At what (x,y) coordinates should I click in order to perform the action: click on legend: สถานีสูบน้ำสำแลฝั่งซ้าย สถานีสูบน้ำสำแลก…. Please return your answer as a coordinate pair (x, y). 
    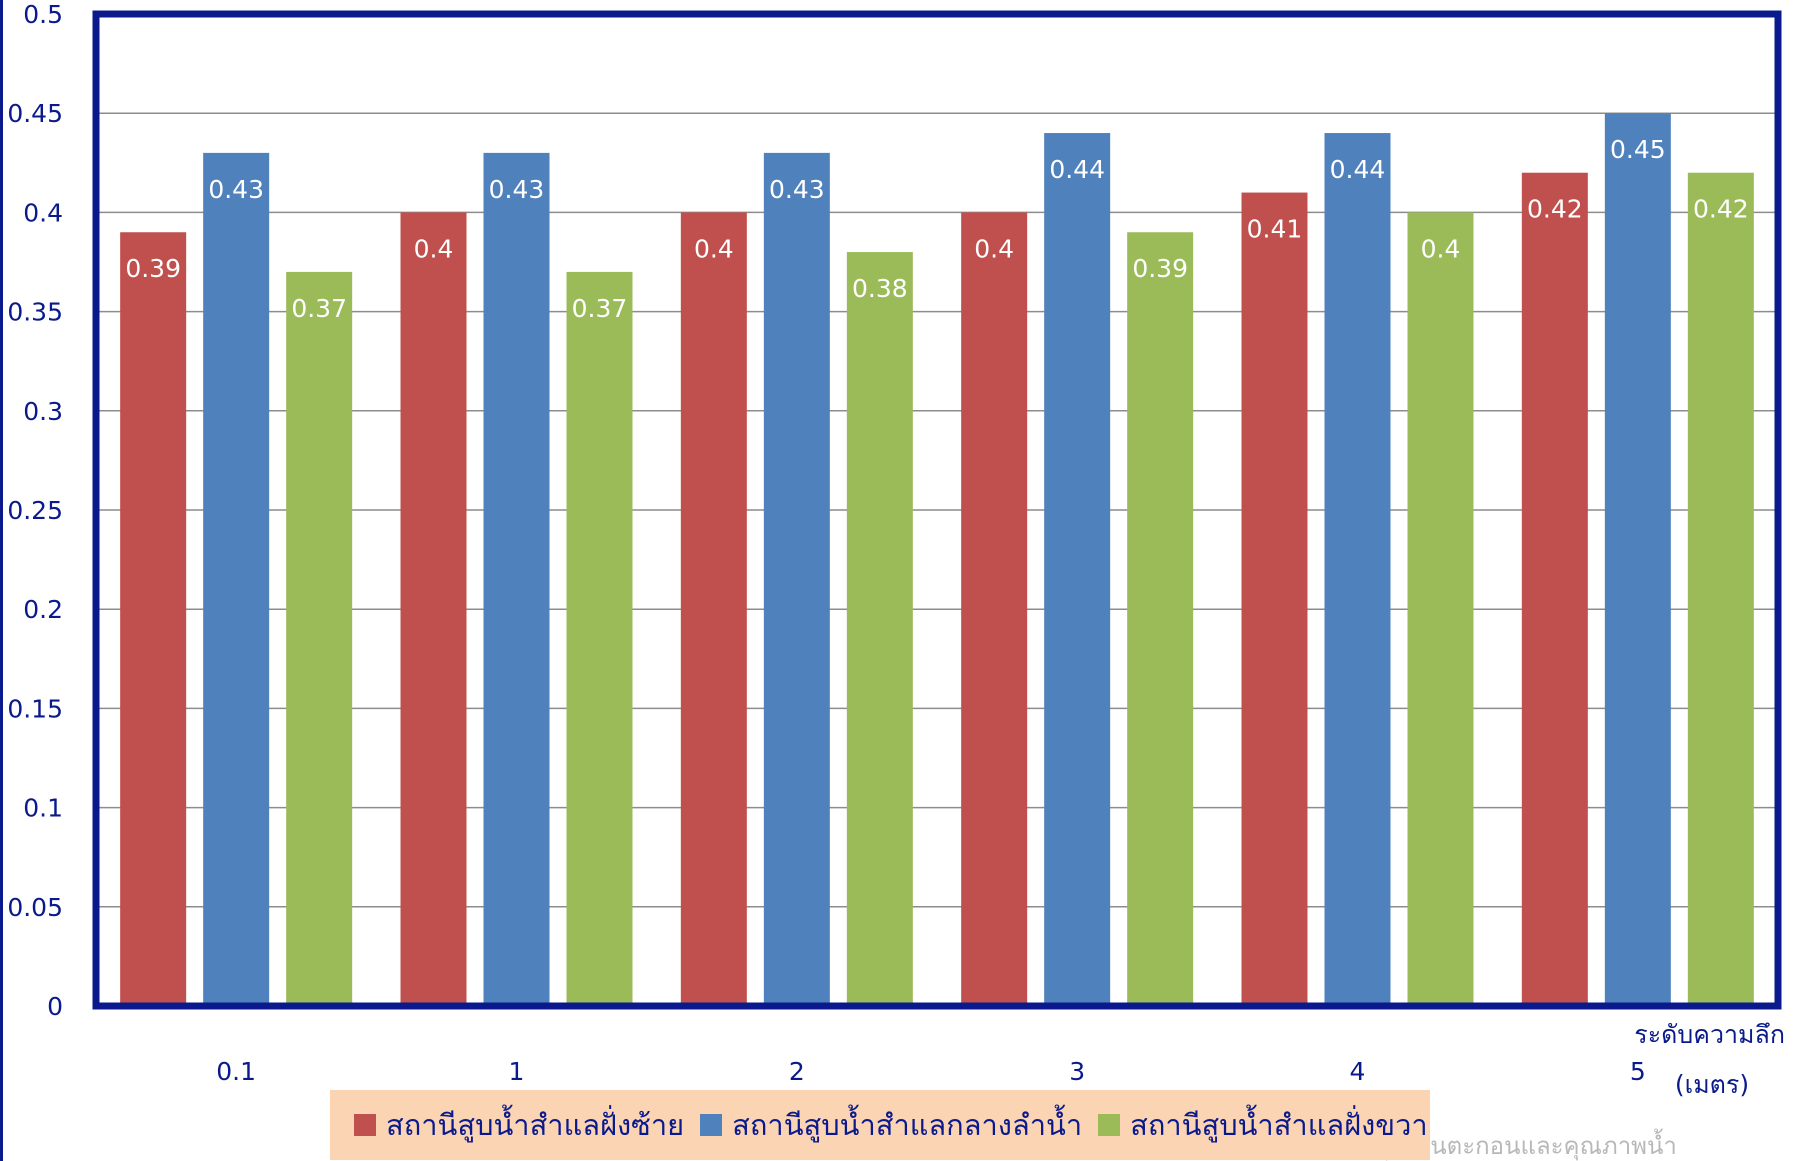
    Looking at the image, I should click on (880, 1125).